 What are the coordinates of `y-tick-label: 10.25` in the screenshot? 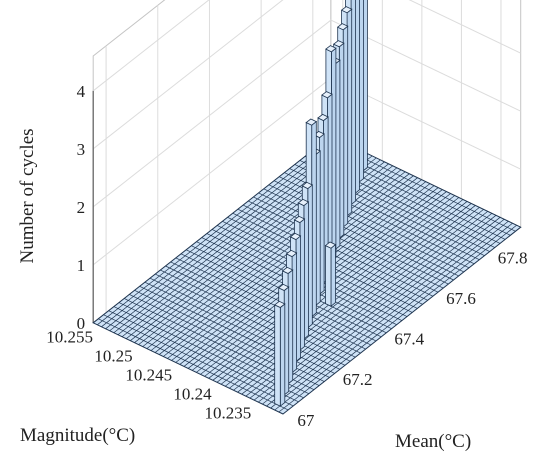 It's located at (113, 356).